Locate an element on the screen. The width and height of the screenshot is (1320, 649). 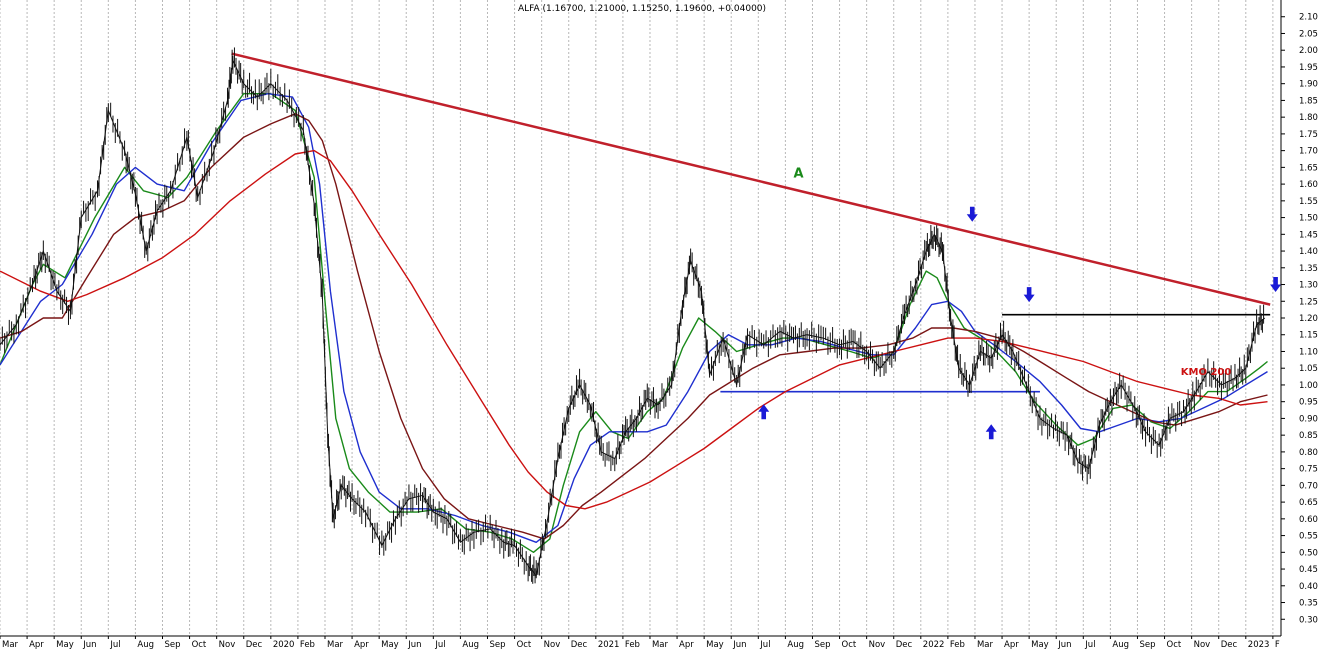
y-tick-label: 1.75 is located at coordinates (1308, 135).